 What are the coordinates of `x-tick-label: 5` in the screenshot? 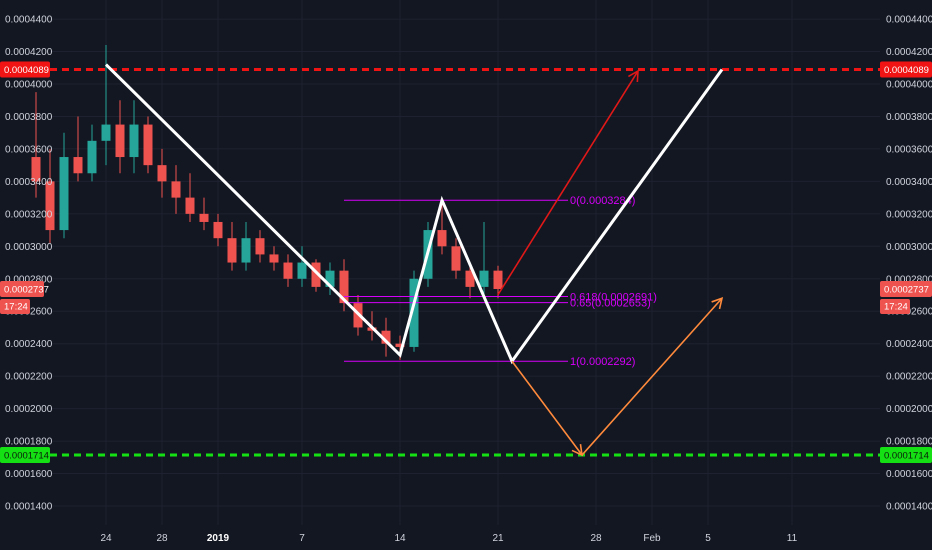 It's located at (708, 538).